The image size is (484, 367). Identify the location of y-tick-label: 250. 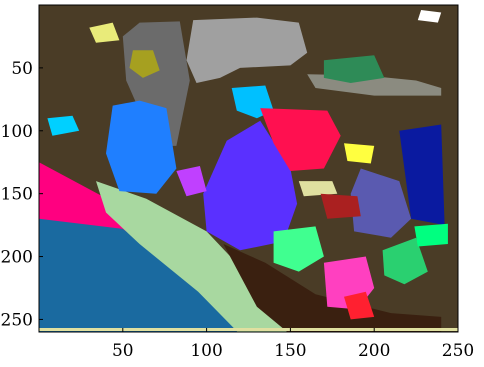
(17, 320).